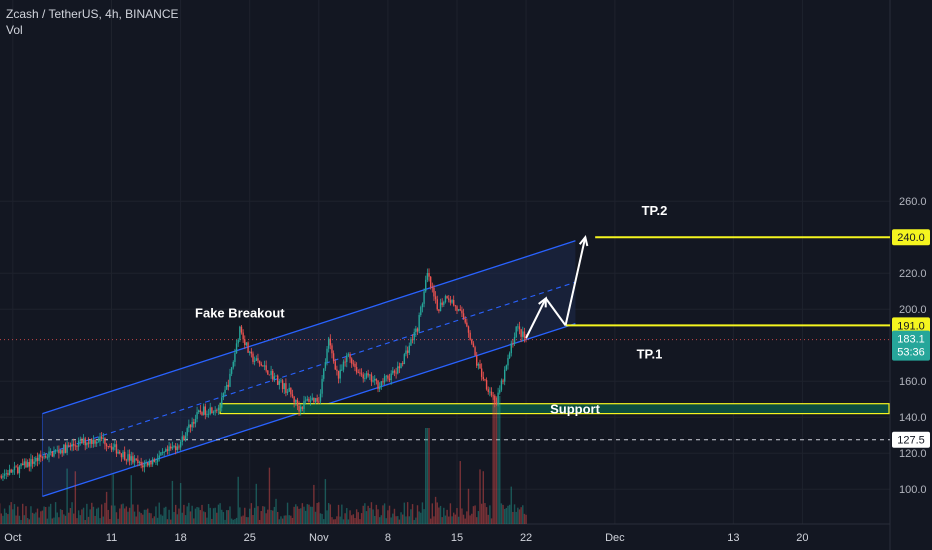  I want to click on tp2-price-label-text: 240.0, so click(911, 238).